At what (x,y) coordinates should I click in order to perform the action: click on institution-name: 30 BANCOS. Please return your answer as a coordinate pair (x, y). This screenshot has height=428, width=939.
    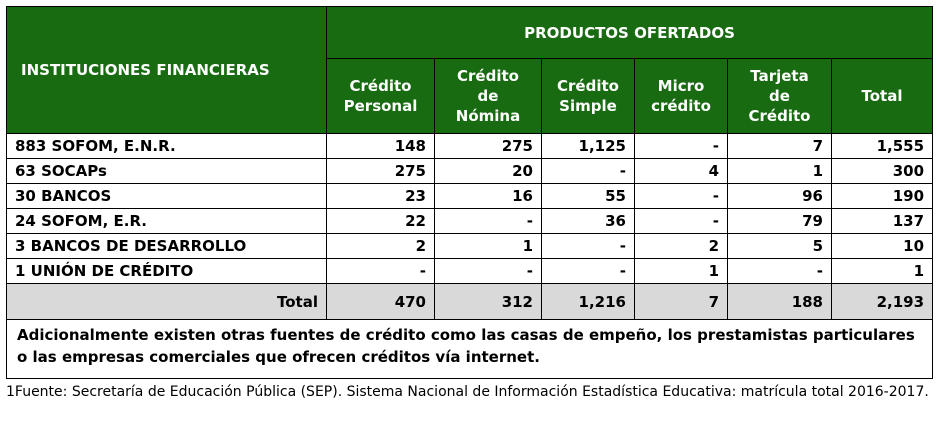
    Looking at the image, I should click on (166, 196).